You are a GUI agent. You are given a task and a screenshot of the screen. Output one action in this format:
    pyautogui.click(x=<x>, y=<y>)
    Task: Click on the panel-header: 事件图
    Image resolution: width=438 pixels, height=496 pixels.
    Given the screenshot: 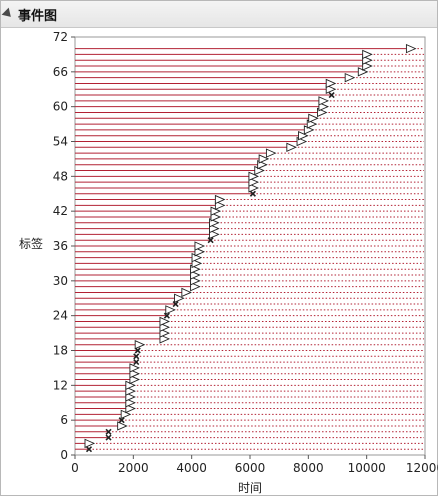 What is the action you would take?
    pyautogui.click(x=219, y=14)
    